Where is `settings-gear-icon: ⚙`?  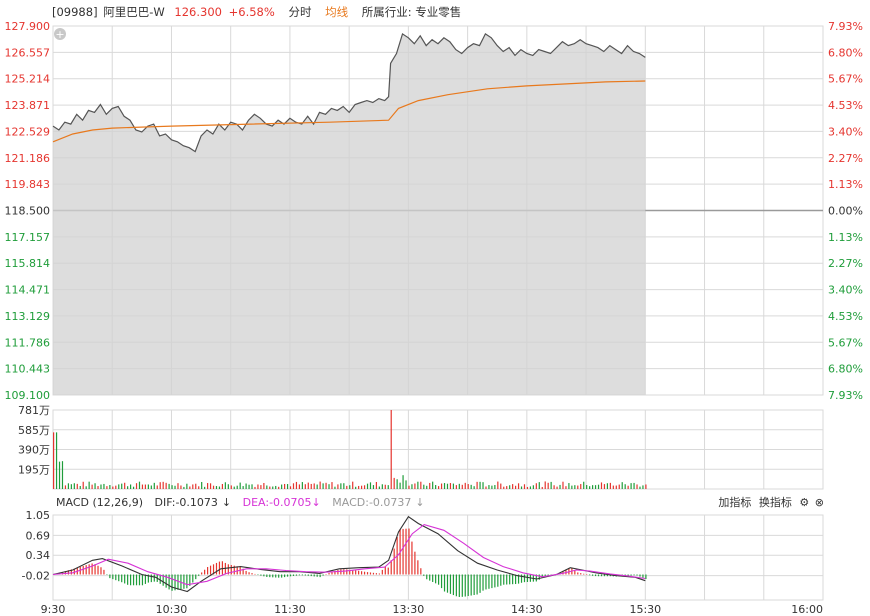
settings-gear-icon: ⚙ is located at coordinates (804, 502).